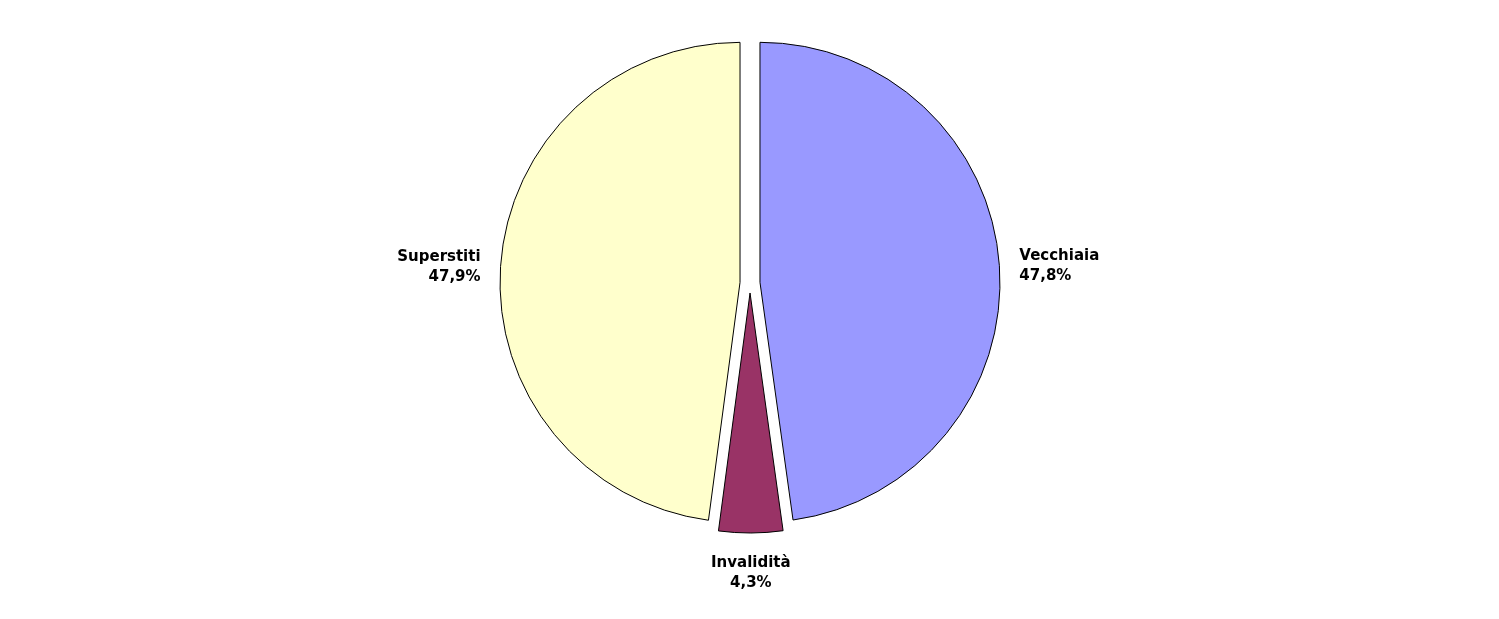 This screenshot has height=619, width=1499. Describe the element at coordinates (751, 562) in the screenshot. I see `slice-label: Invalidità` at that location.